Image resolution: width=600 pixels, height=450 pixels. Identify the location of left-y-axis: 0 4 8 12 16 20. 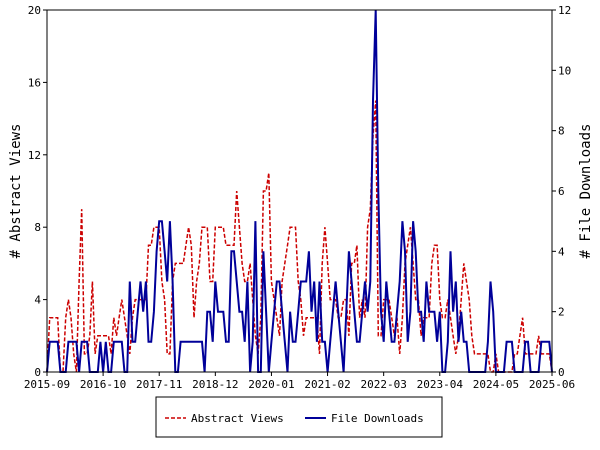
(37, 191).